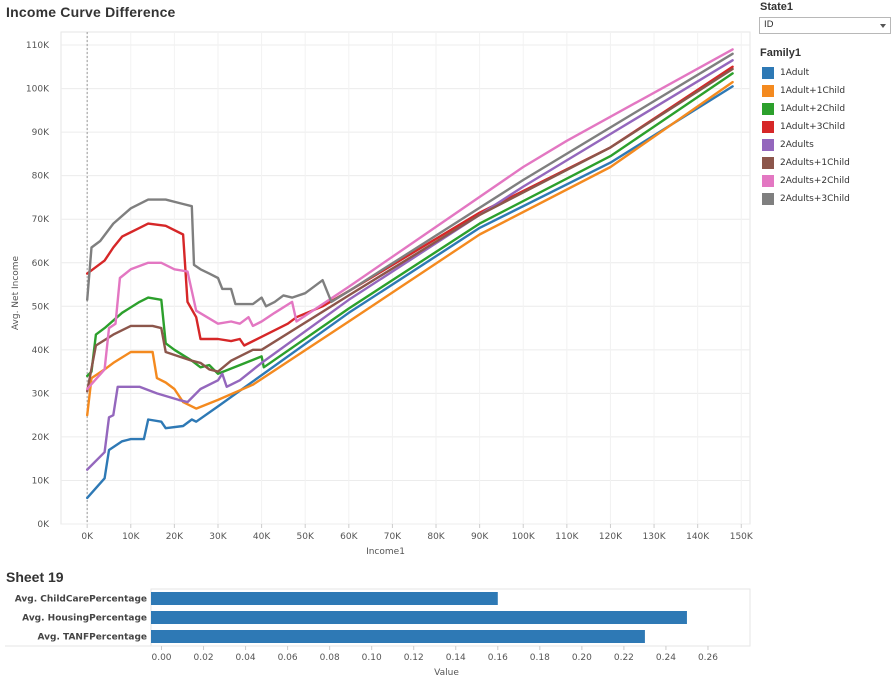 The height and width of the screenshot is (678, 895). I want to click on state-filter-dropdown: ID, so click(825, 25).